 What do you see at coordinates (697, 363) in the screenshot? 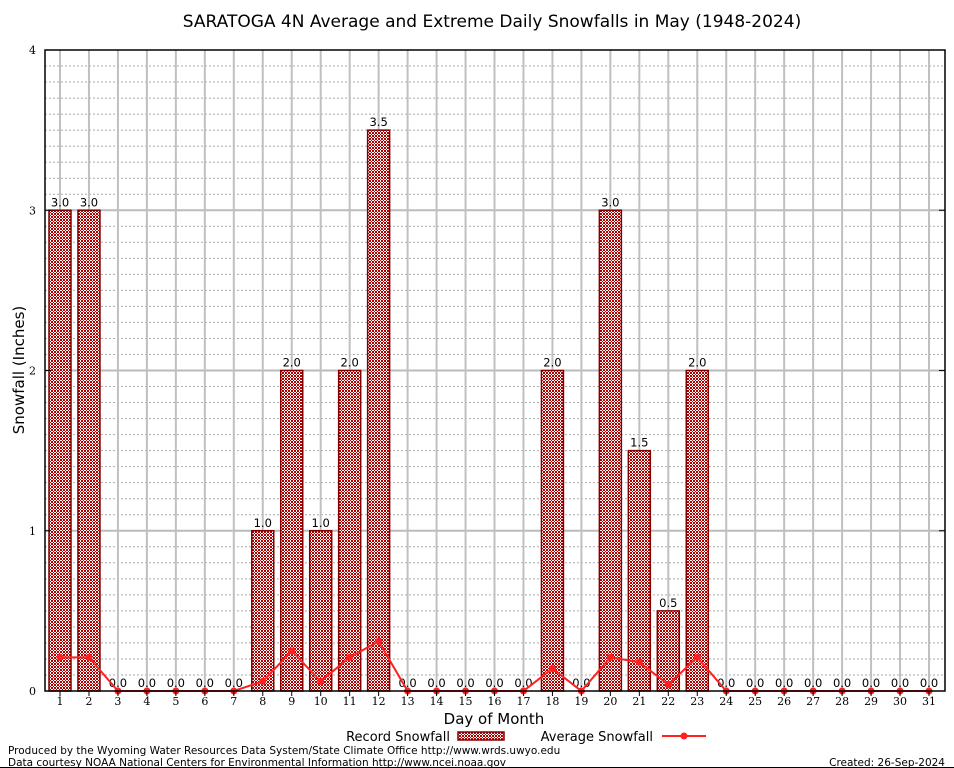
I see `data-label-day-23: 2.0` at bounding box center [697, 363].